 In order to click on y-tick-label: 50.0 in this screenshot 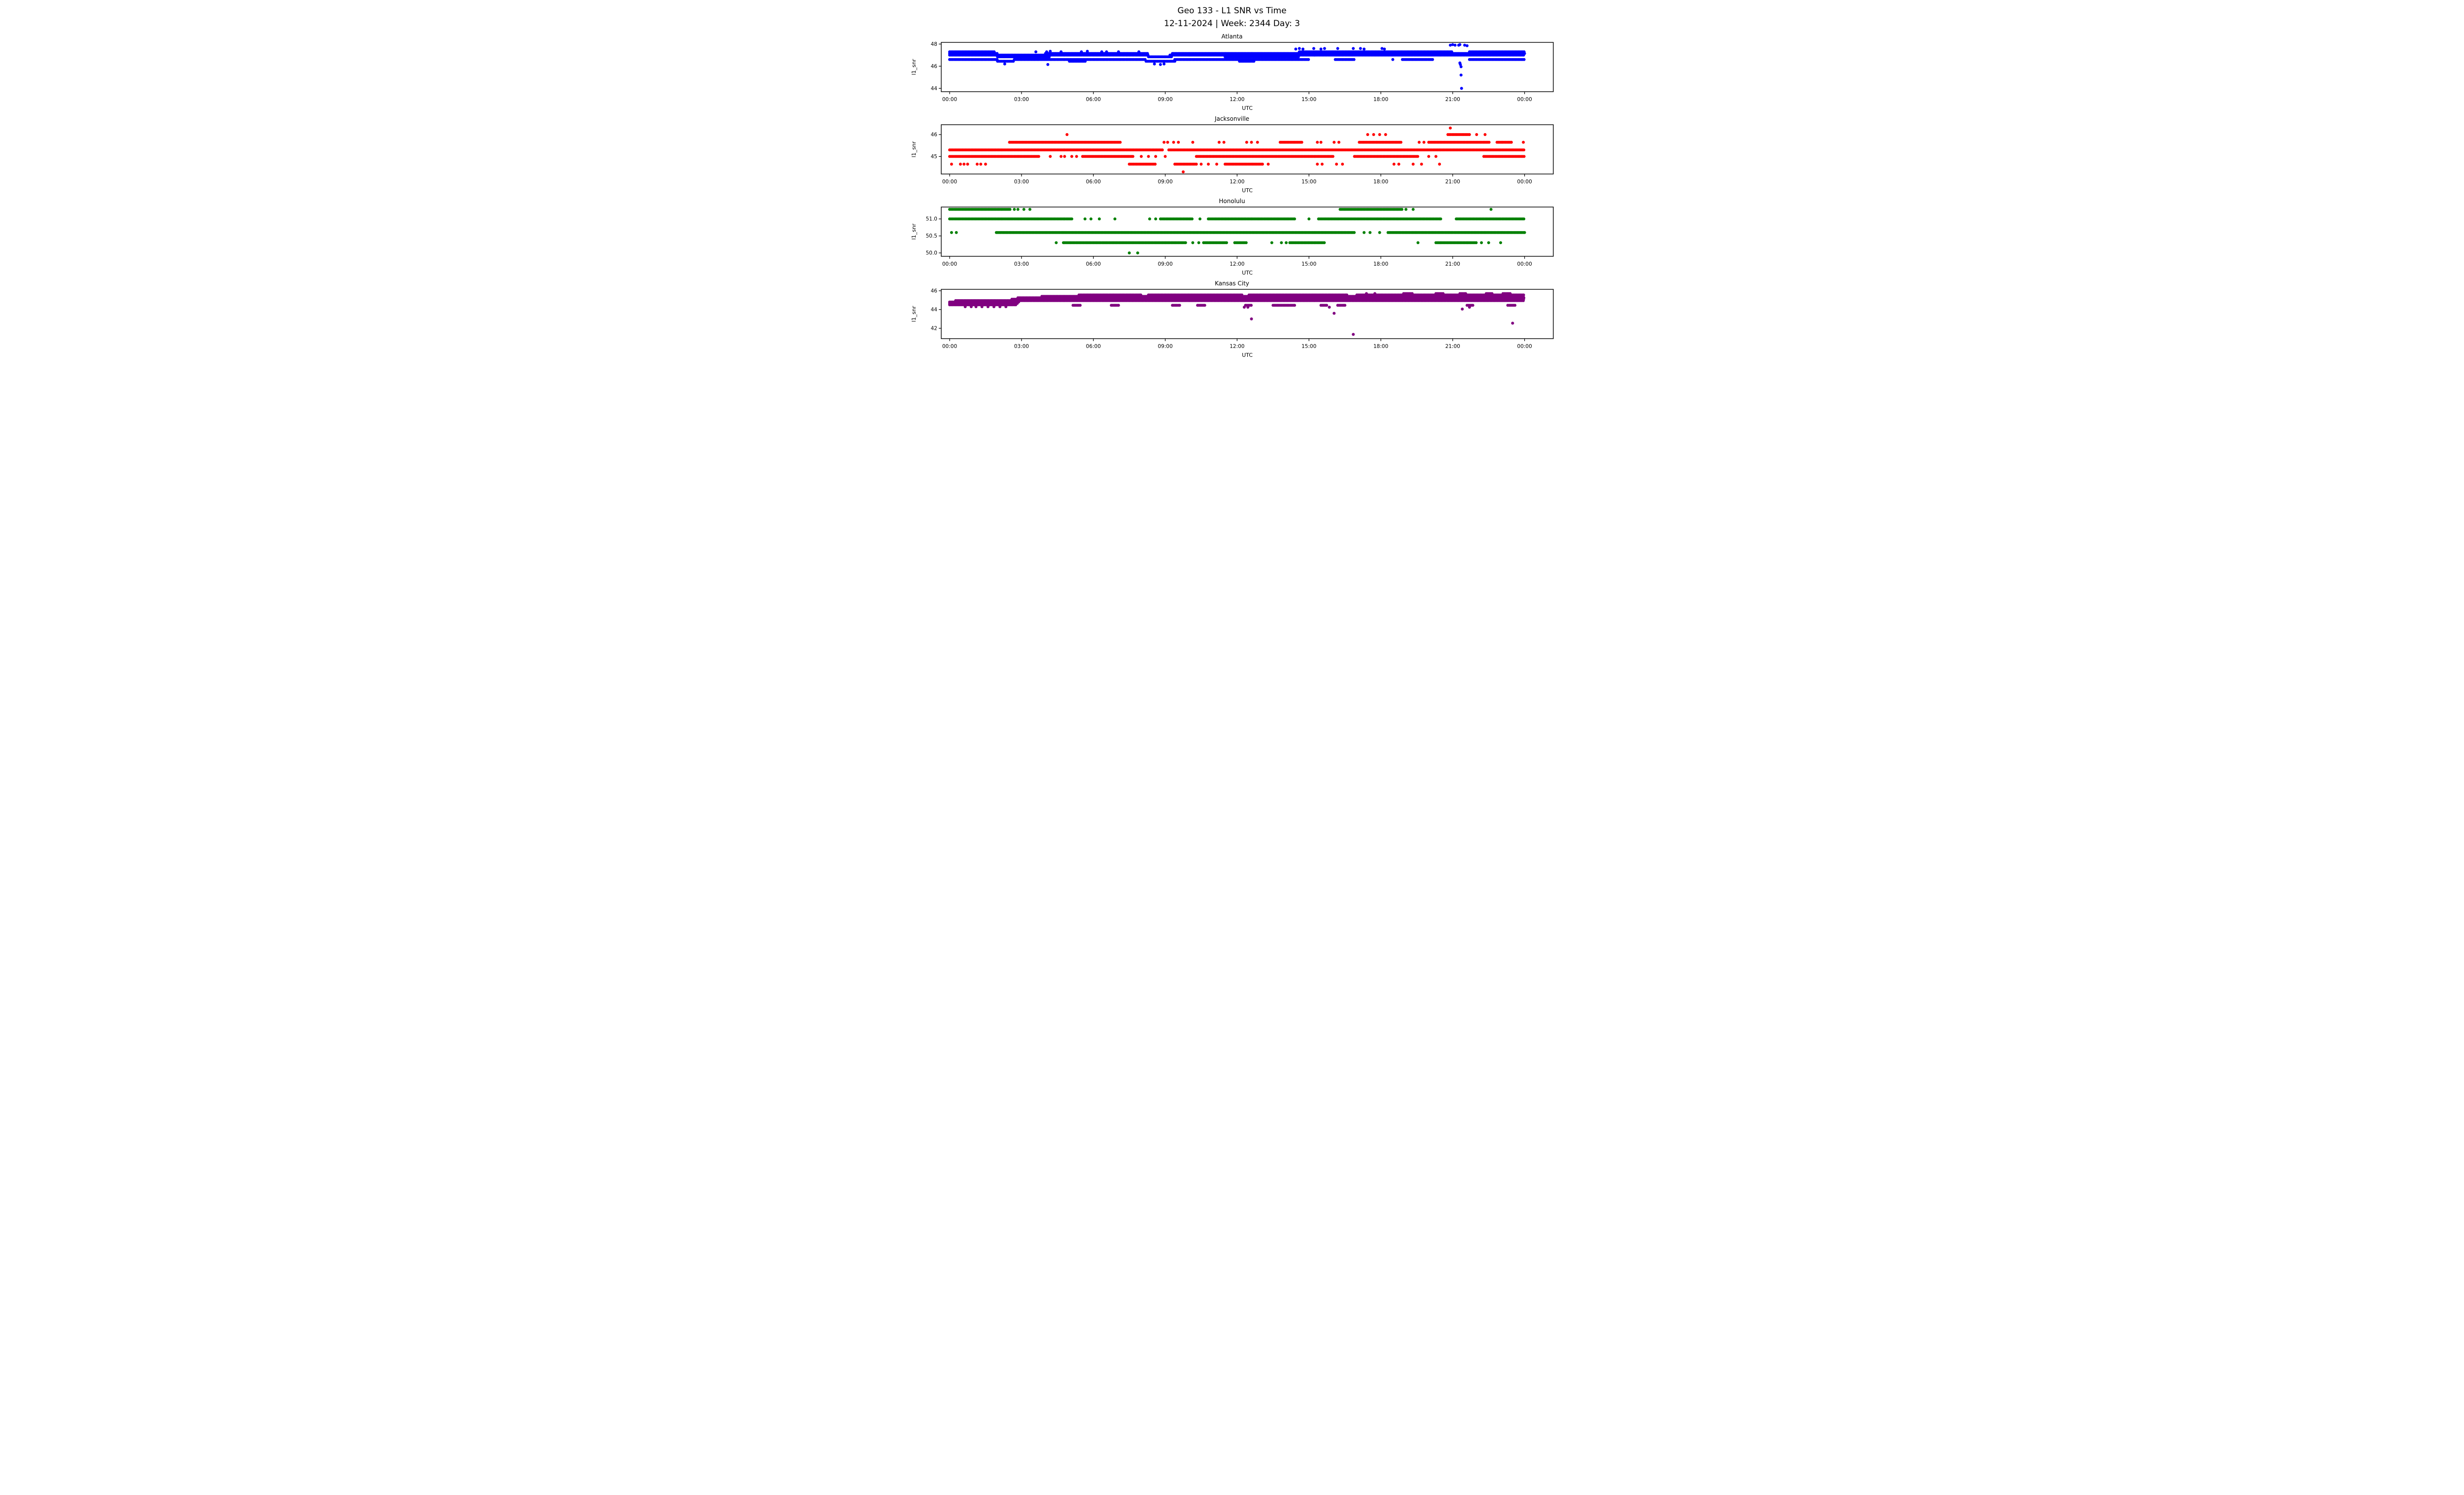, I will do `click(931, 253)`.